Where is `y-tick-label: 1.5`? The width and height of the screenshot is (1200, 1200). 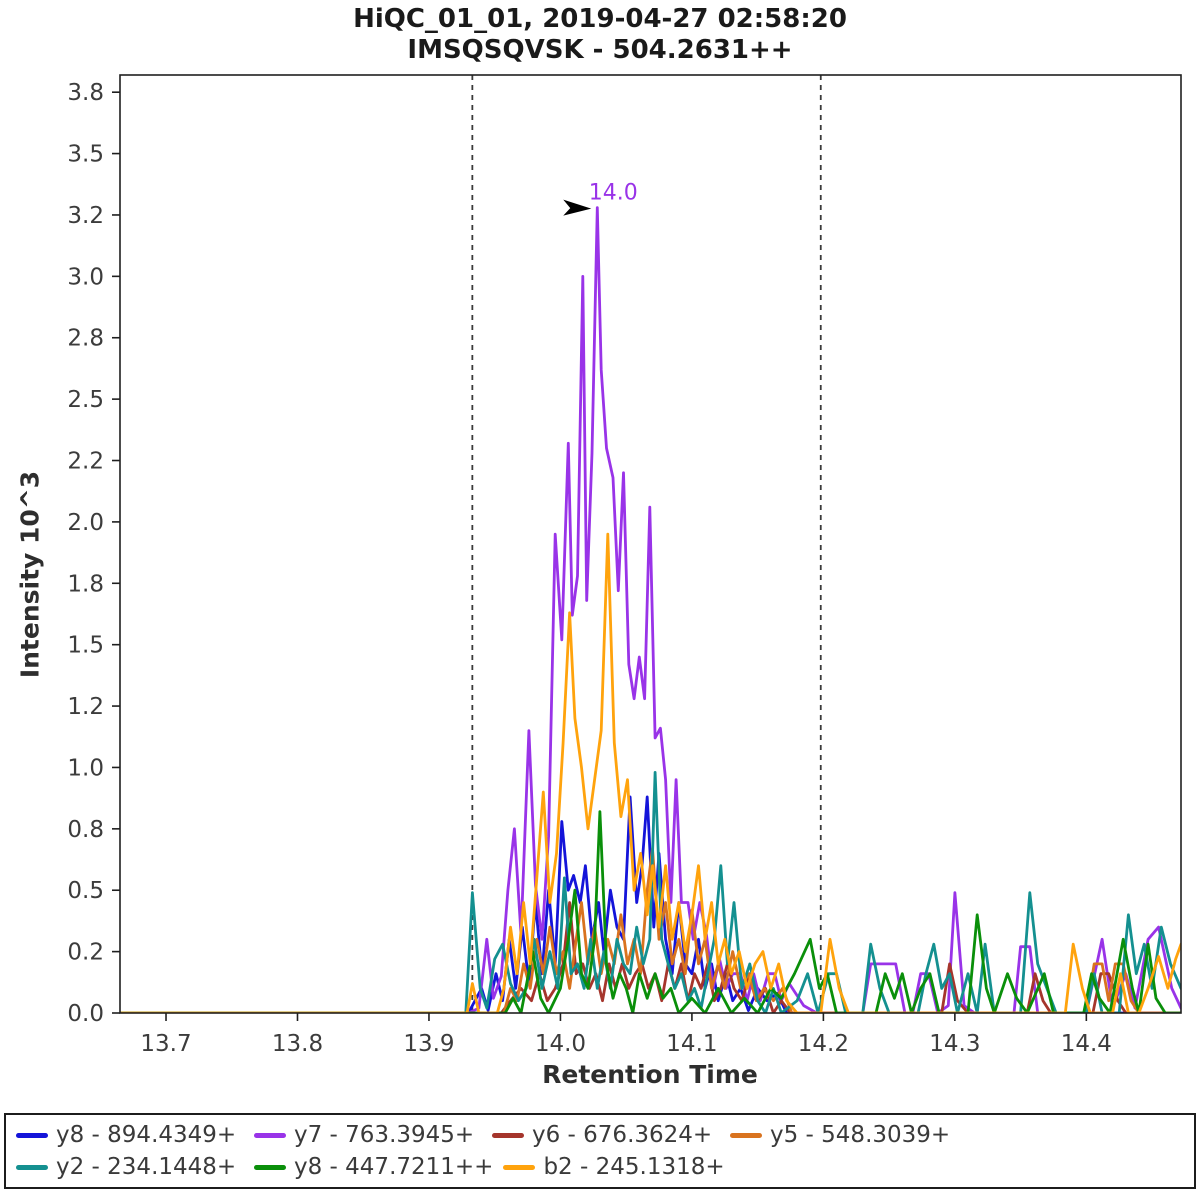 y-tick-label: 1.5 is located at coordinates (85, 646).